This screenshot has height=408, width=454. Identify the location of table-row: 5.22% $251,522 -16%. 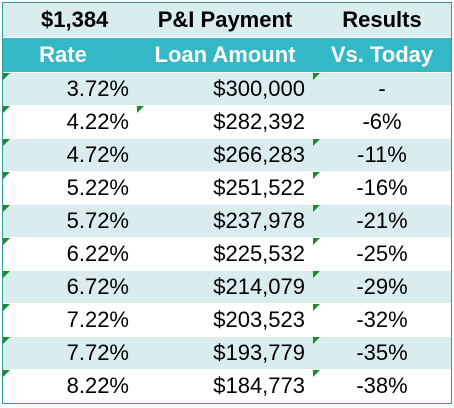
(227, 188).